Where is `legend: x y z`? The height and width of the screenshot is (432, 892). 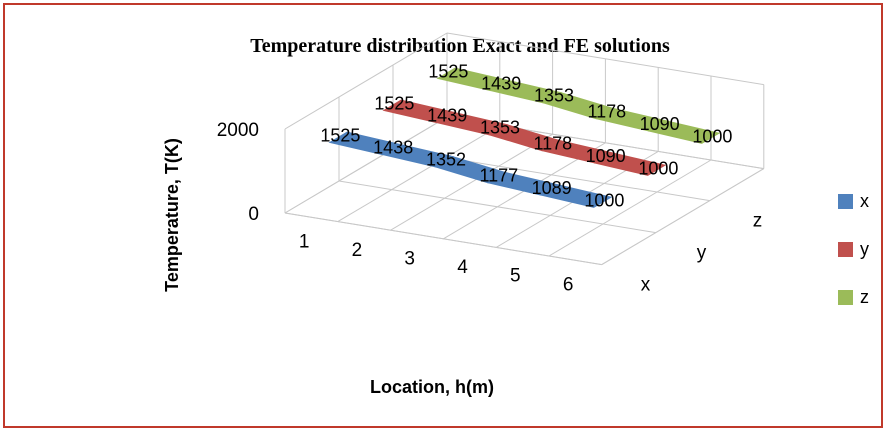 legend: x y z is located at coordinates (853, 249).